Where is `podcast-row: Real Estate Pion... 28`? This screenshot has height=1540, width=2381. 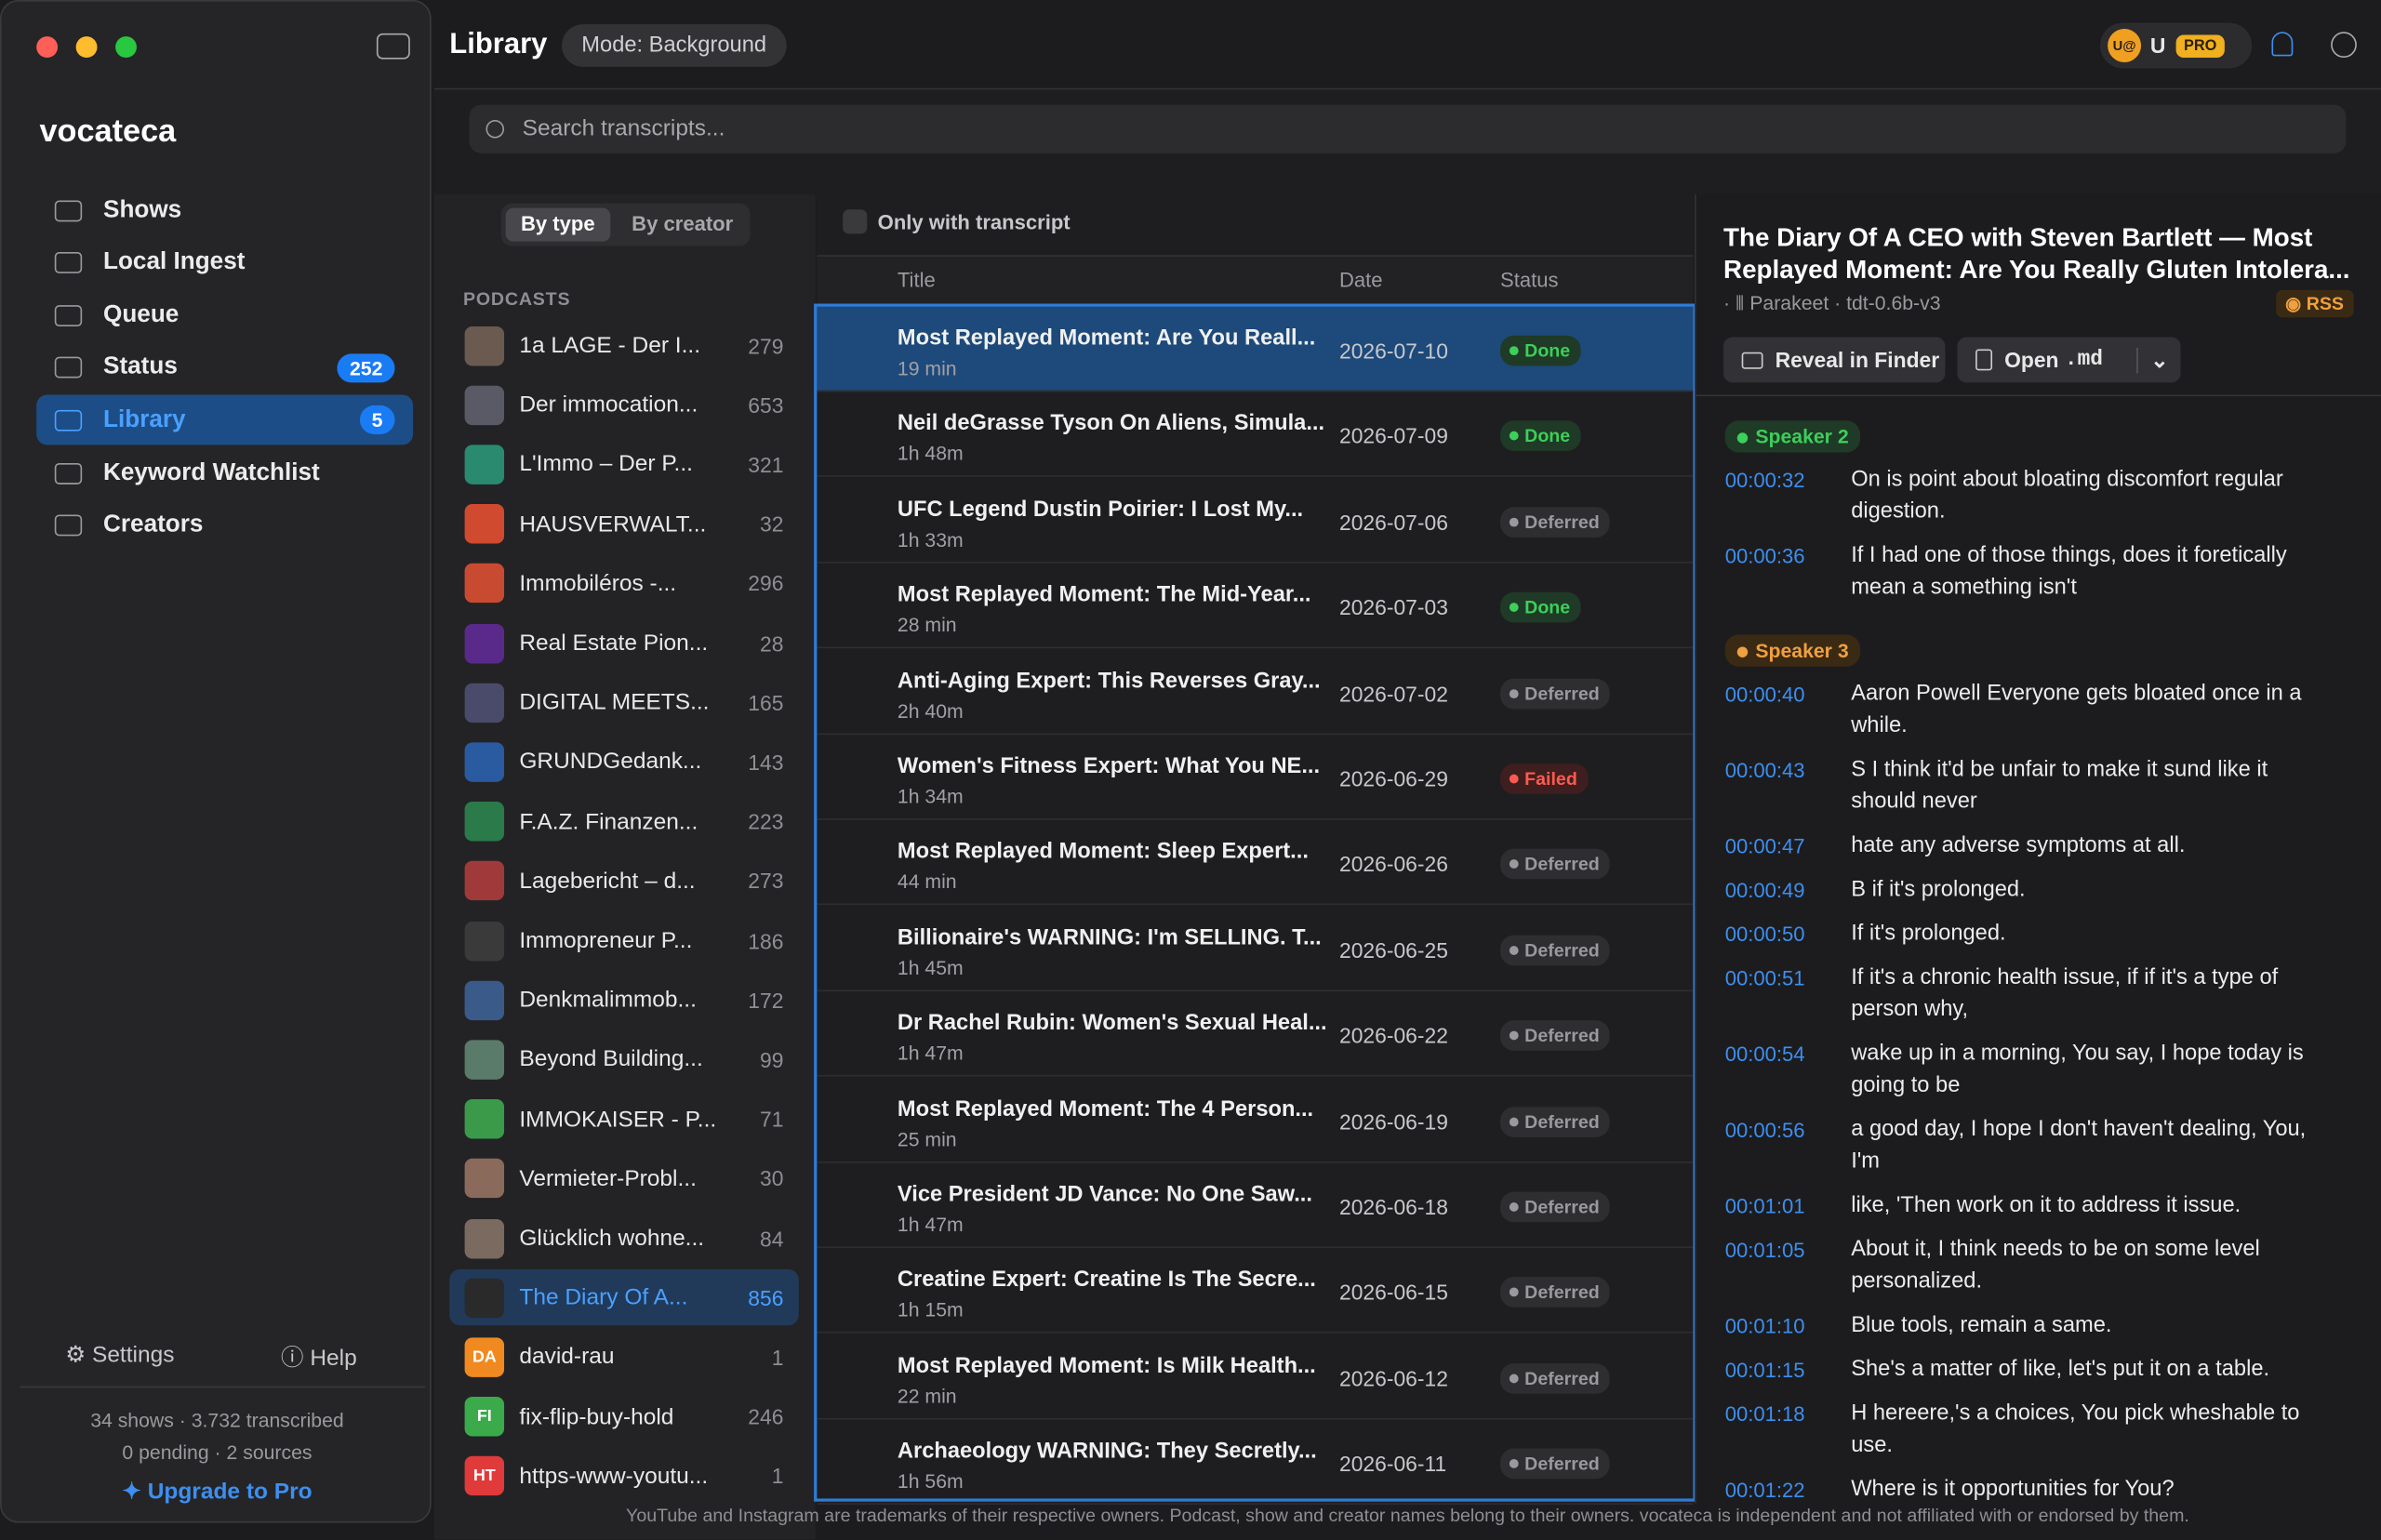
podcast-row: Real Estate Pion... 28 is located at coordinates (624, 642).